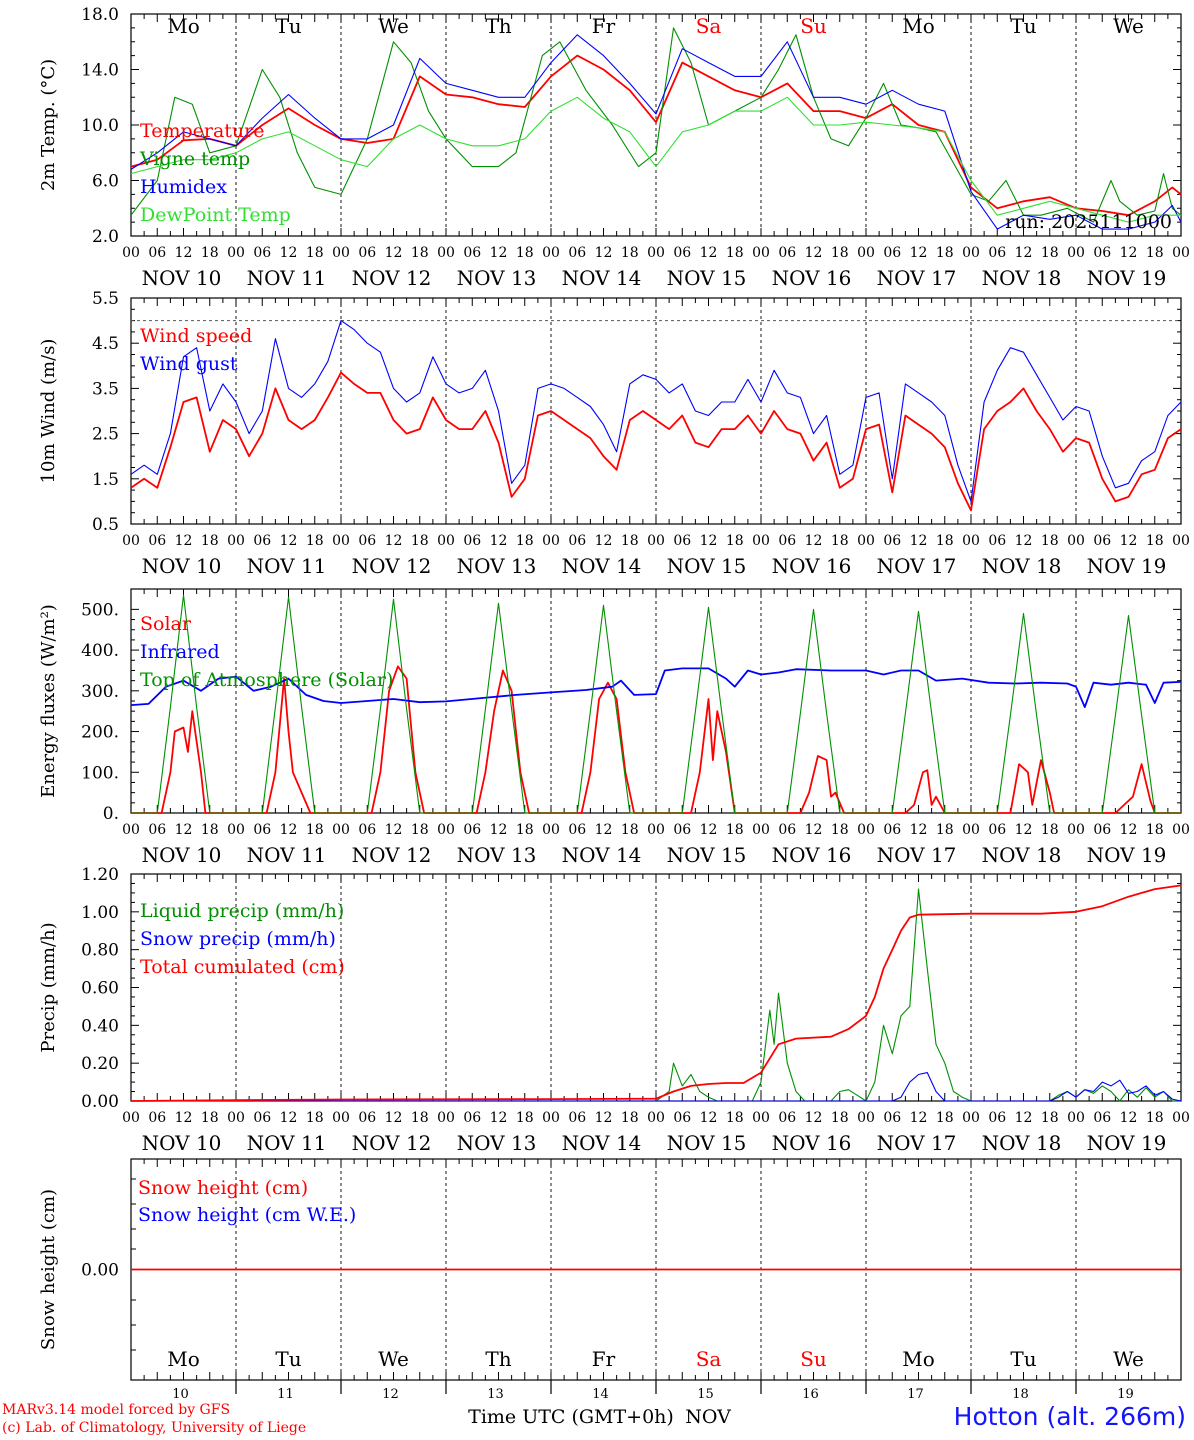  What do you see at coordinates (105, 344) in the screenshot?
I see `y-tick-label: 4.5` at bounding box center [105, 344].